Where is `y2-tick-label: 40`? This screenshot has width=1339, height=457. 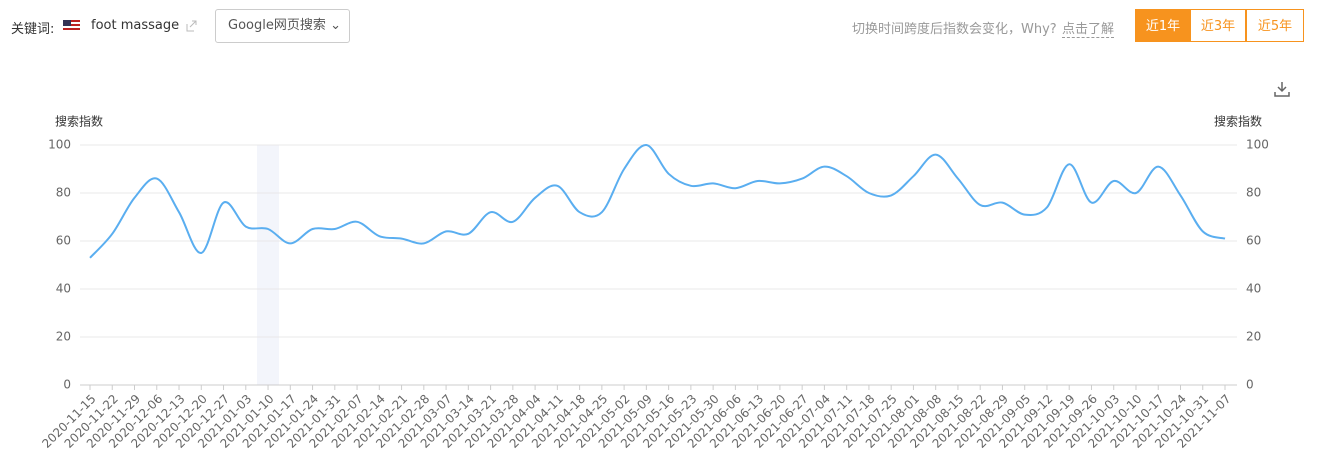
y2-tick-label: 40 is located at coordinates (1253, 289).